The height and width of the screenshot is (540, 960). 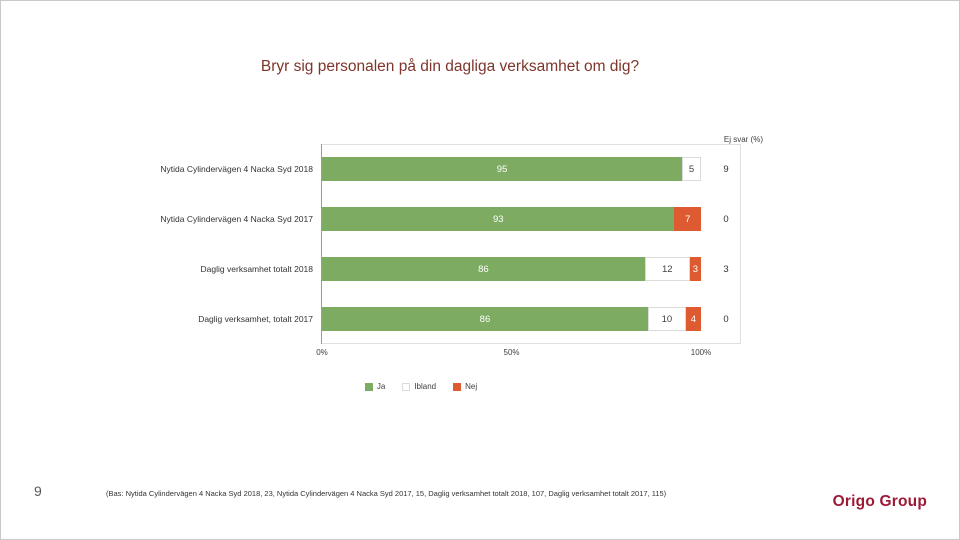 I want to click on category-label: Daglig verksamhet, totalt 2017, so click(x=255, y=319).